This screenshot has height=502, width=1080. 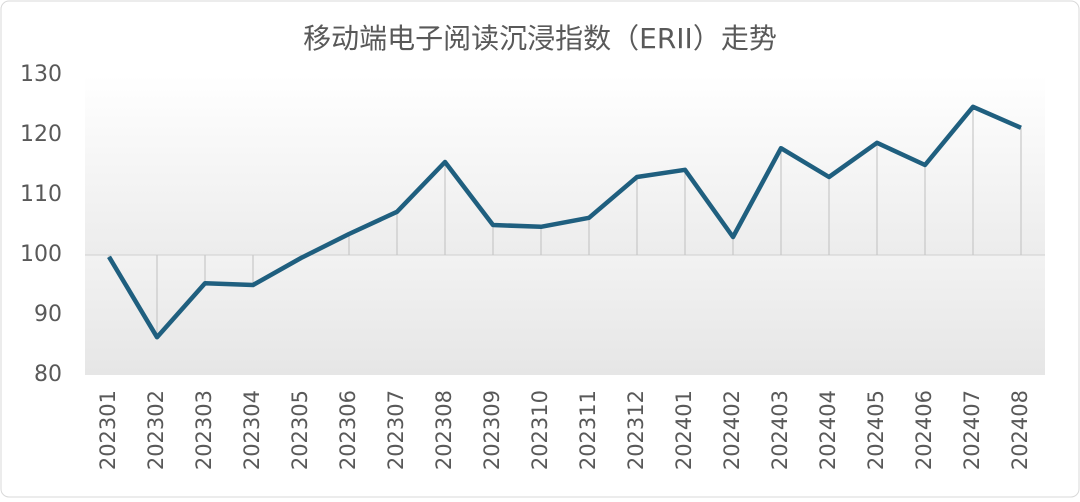 I want to click on x-tick-label: 202301, so click(x=108, y=430).